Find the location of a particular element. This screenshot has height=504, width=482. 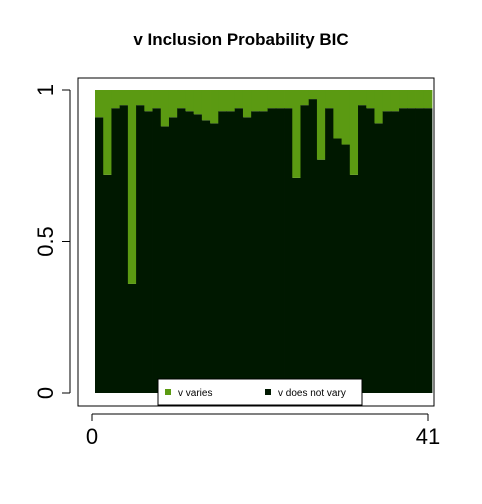

chart-title: v Inclusion Probability BIC is located at coordinates (241, 39).